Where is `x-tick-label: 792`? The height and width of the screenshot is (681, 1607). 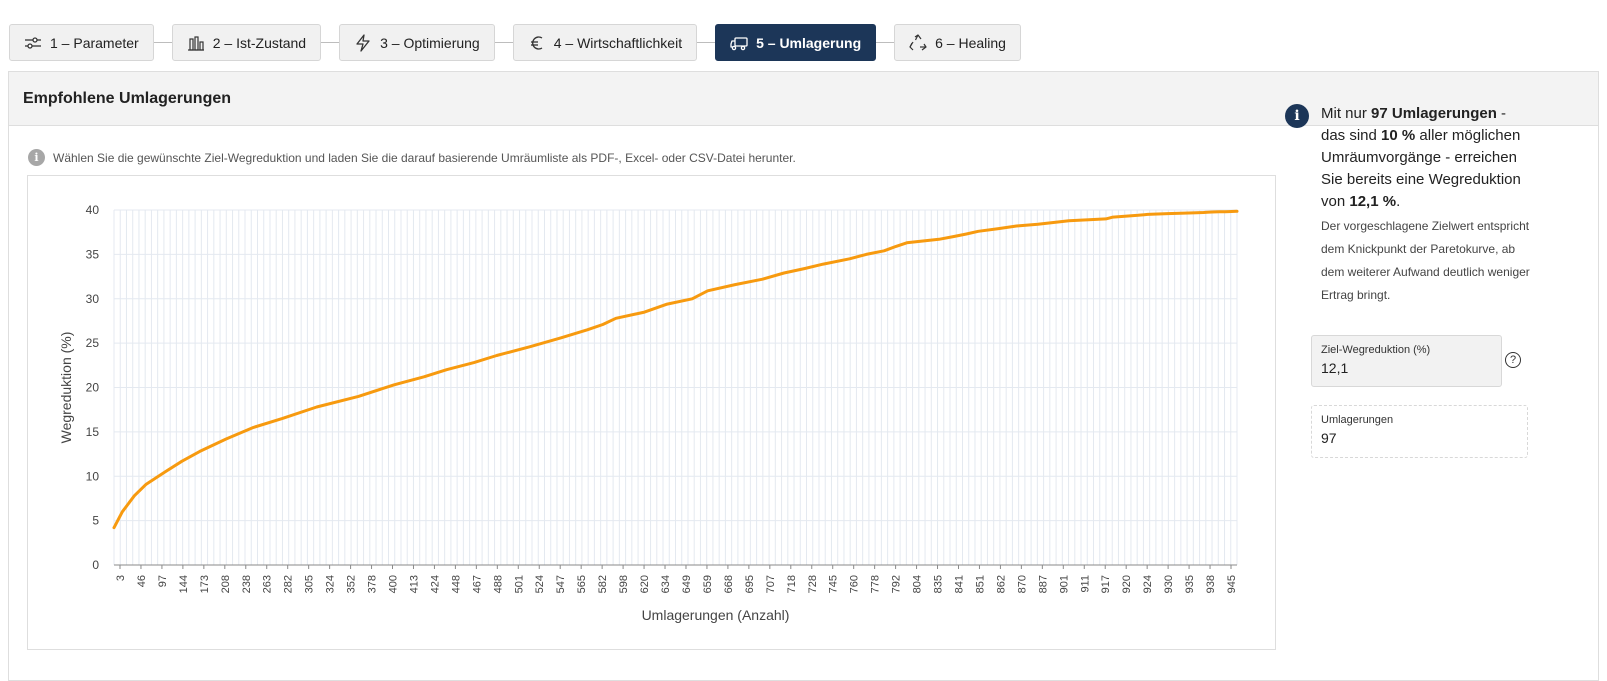
x-tick-label: 792 is located at coordinates (897, 584).